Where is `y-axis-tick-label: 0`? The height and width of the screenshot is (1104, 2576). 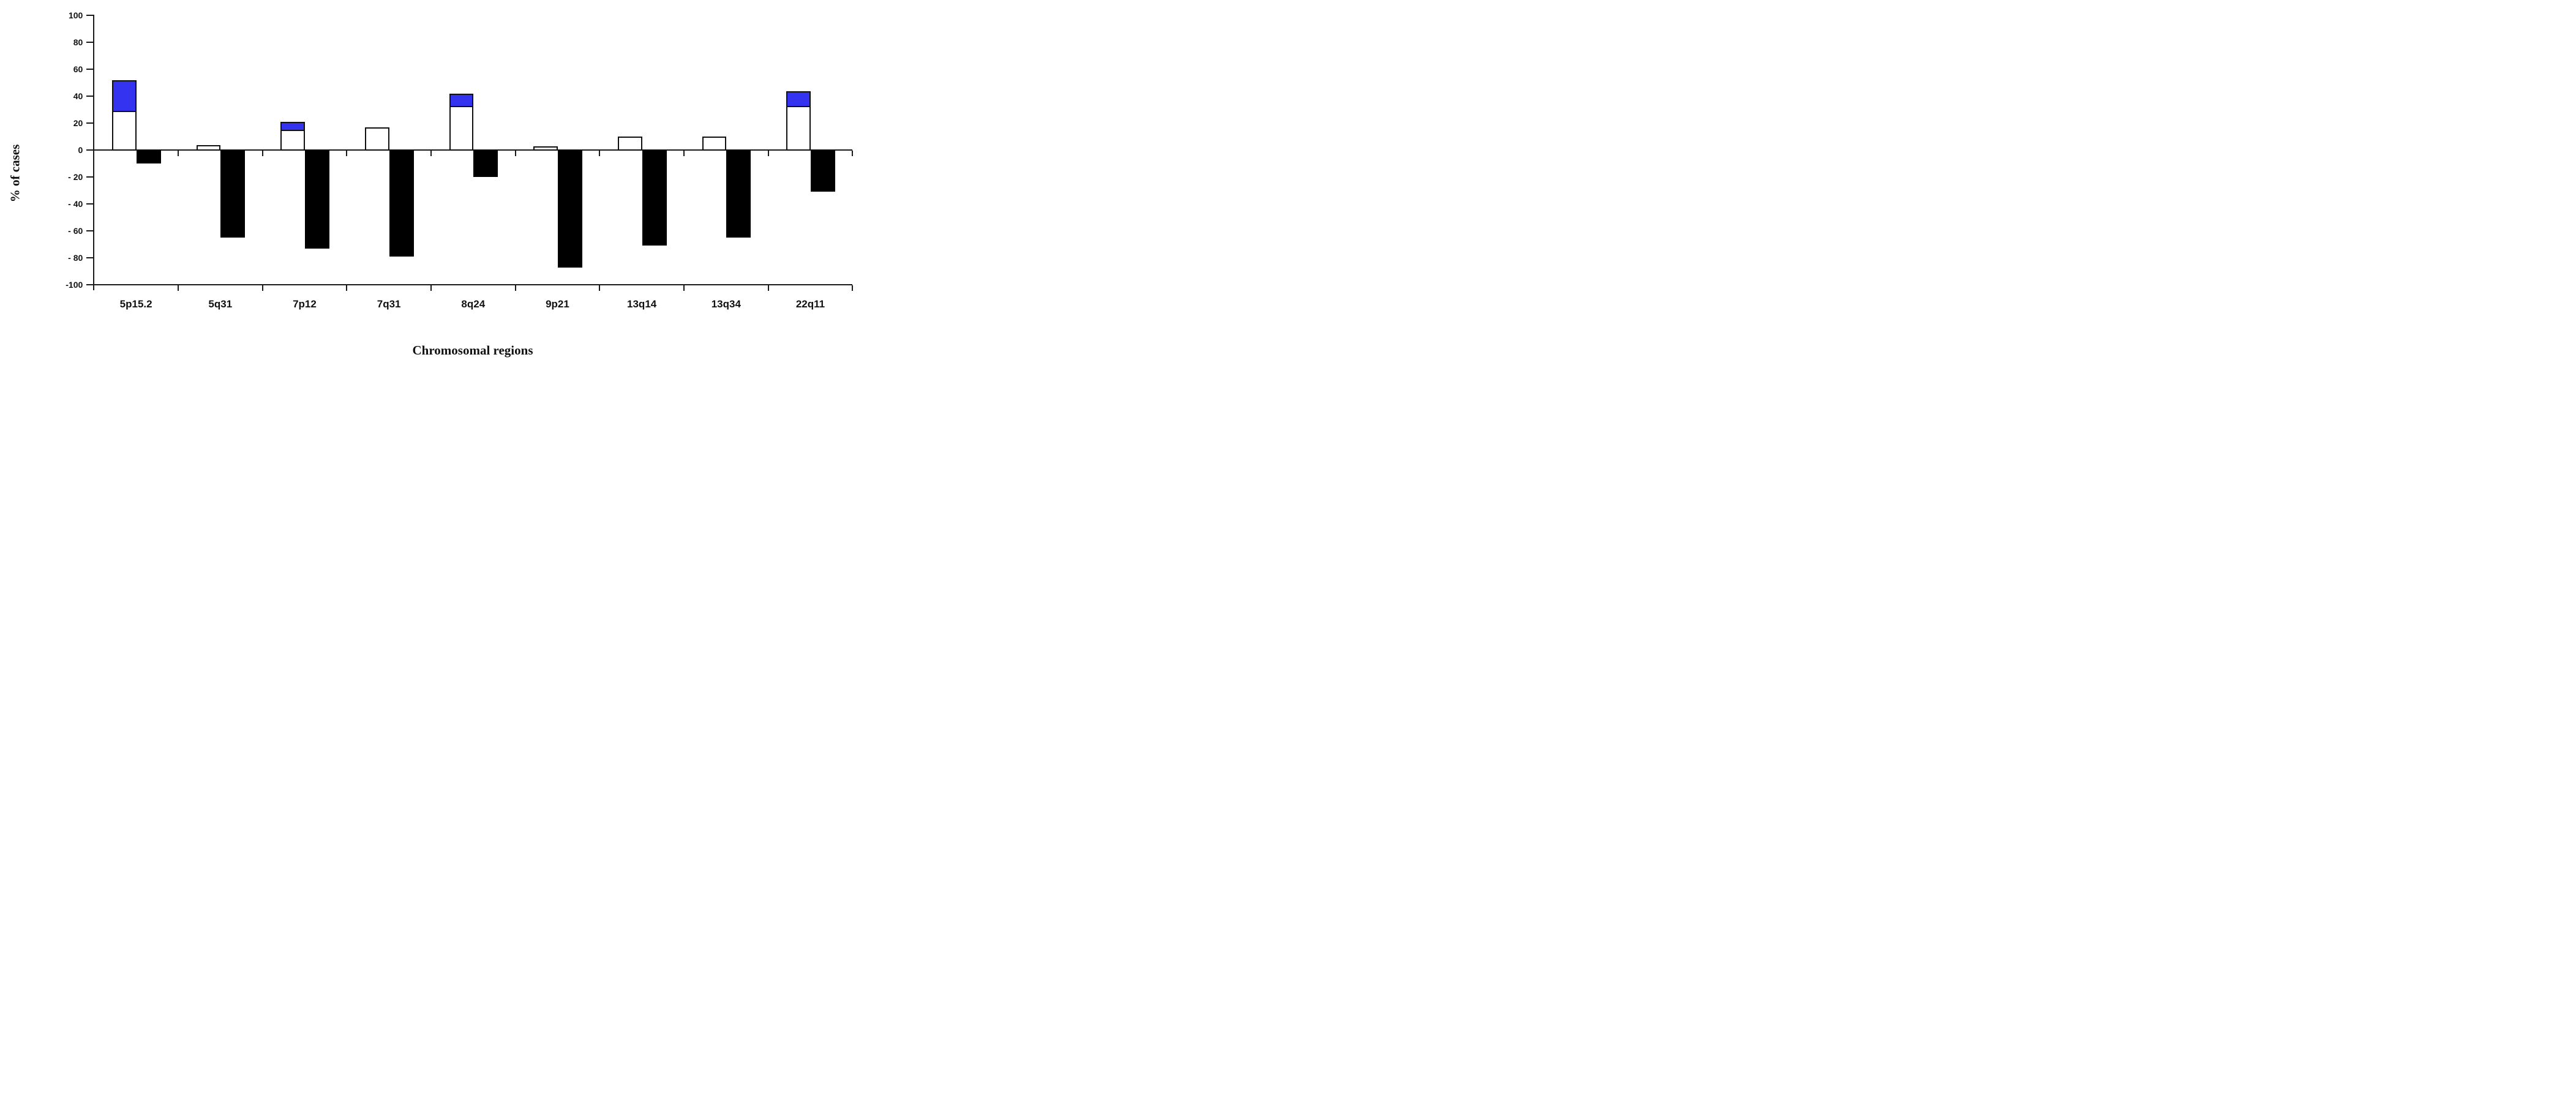 y-axis-tick-label: 0 is located at coordinates (80, 150).